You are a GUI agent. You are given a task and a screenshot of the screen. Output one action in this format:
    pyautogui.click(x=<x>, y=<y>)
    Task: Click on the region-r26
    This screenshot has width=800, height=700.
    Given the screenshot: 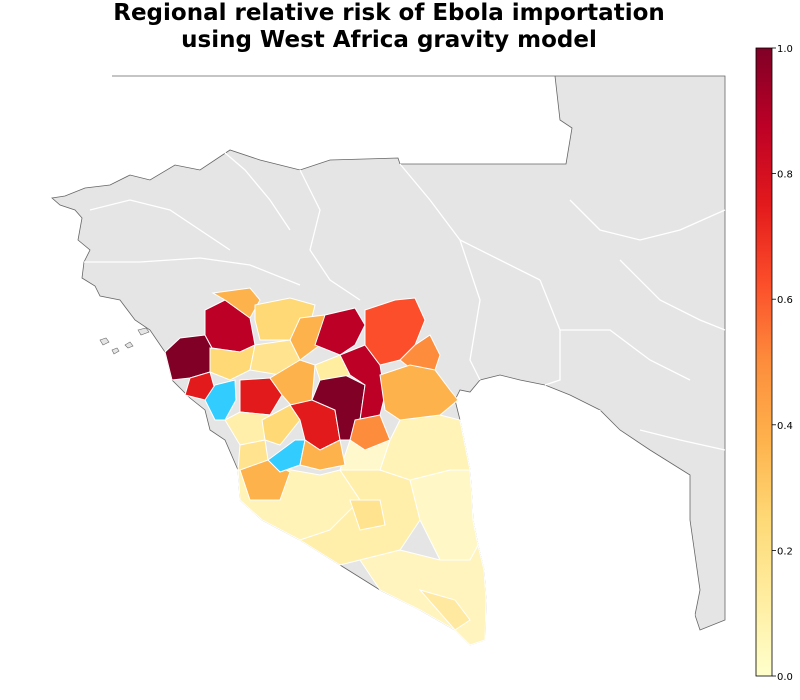 What is the action you would take?
    pyautogui.click(x=370, y=432)
    